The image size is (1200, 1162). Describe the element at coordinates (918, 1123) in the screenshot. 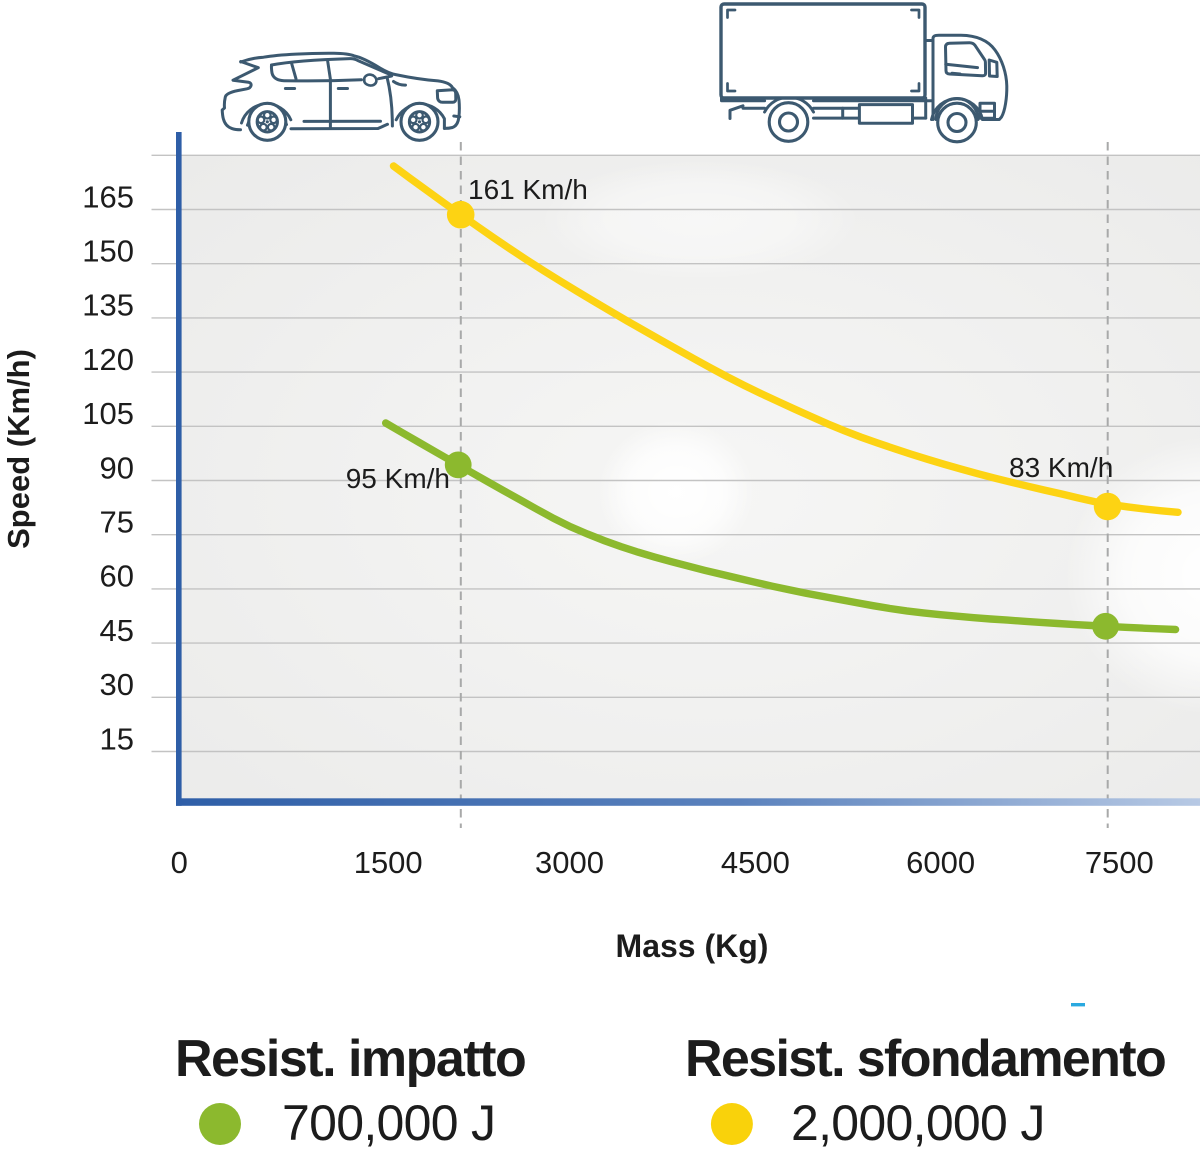

I see `svg-text: 2,000,000 J` at that location.